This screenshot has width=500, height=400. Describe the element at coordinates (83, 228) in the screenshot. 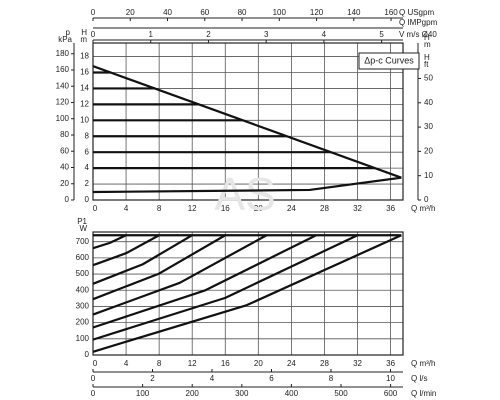

I see `y-axis-unit: W` at that location.